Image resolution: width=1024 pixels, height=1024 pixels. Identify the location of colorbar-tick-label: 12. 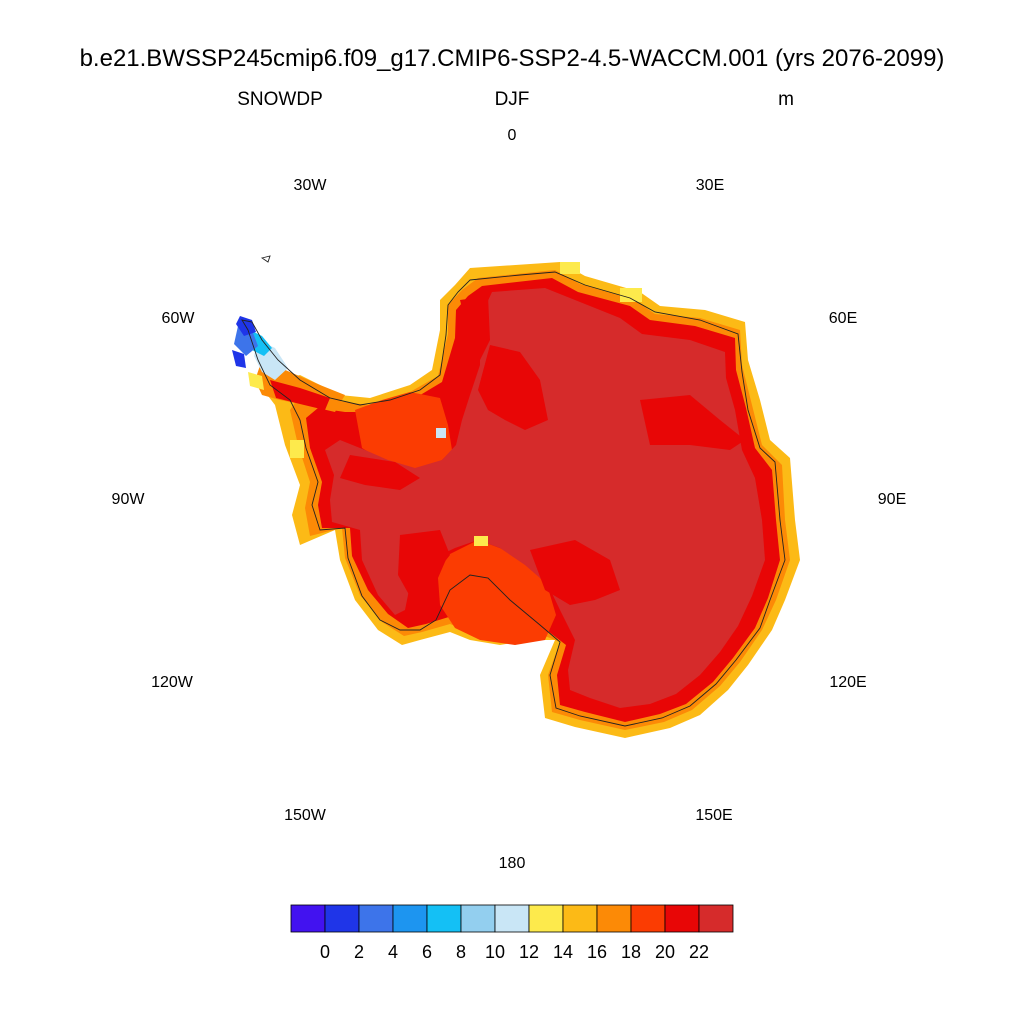
(529, 952).